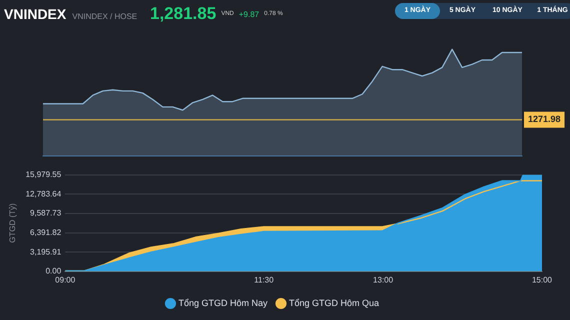  What do you see at coordinates (35, 14) in the screenshot?
I see `chart-title: VNINDEX` at bounding box center [35, 14].